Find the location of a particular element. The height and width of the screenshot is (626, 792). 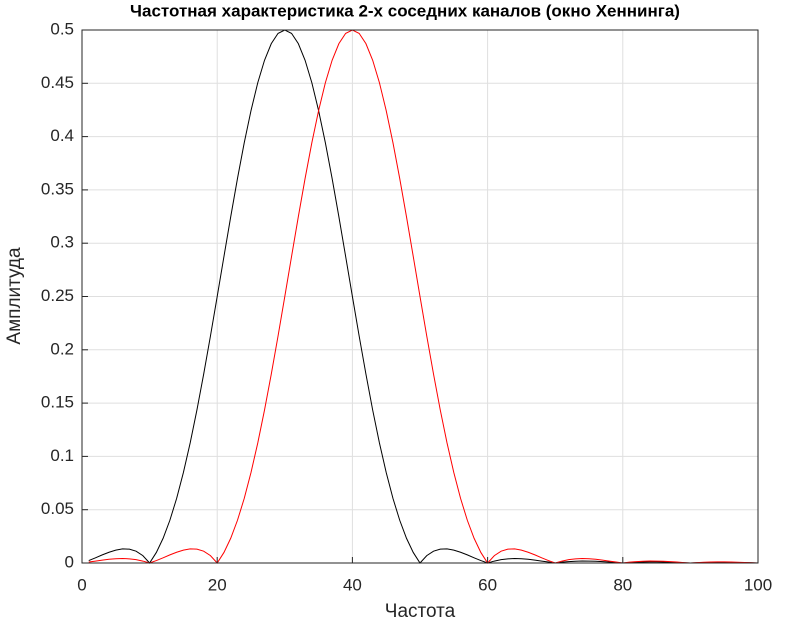

x-tick-label: 60 is located at coordinates (487, 584).